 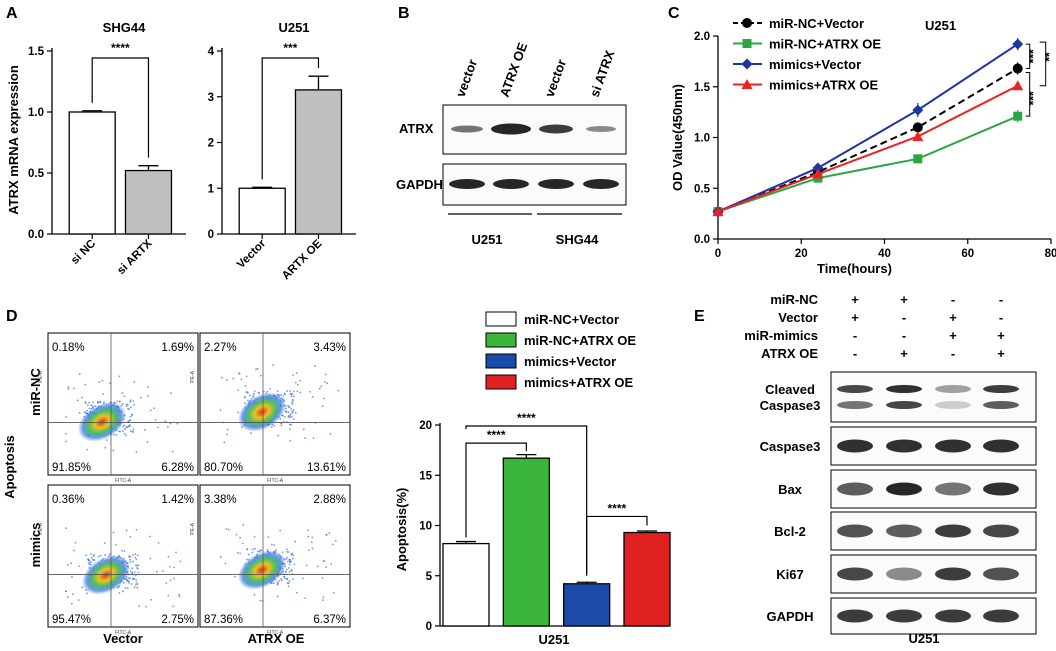 I want to click on blot-label-caspase3: Caspase3, so click(x=790, y=446).